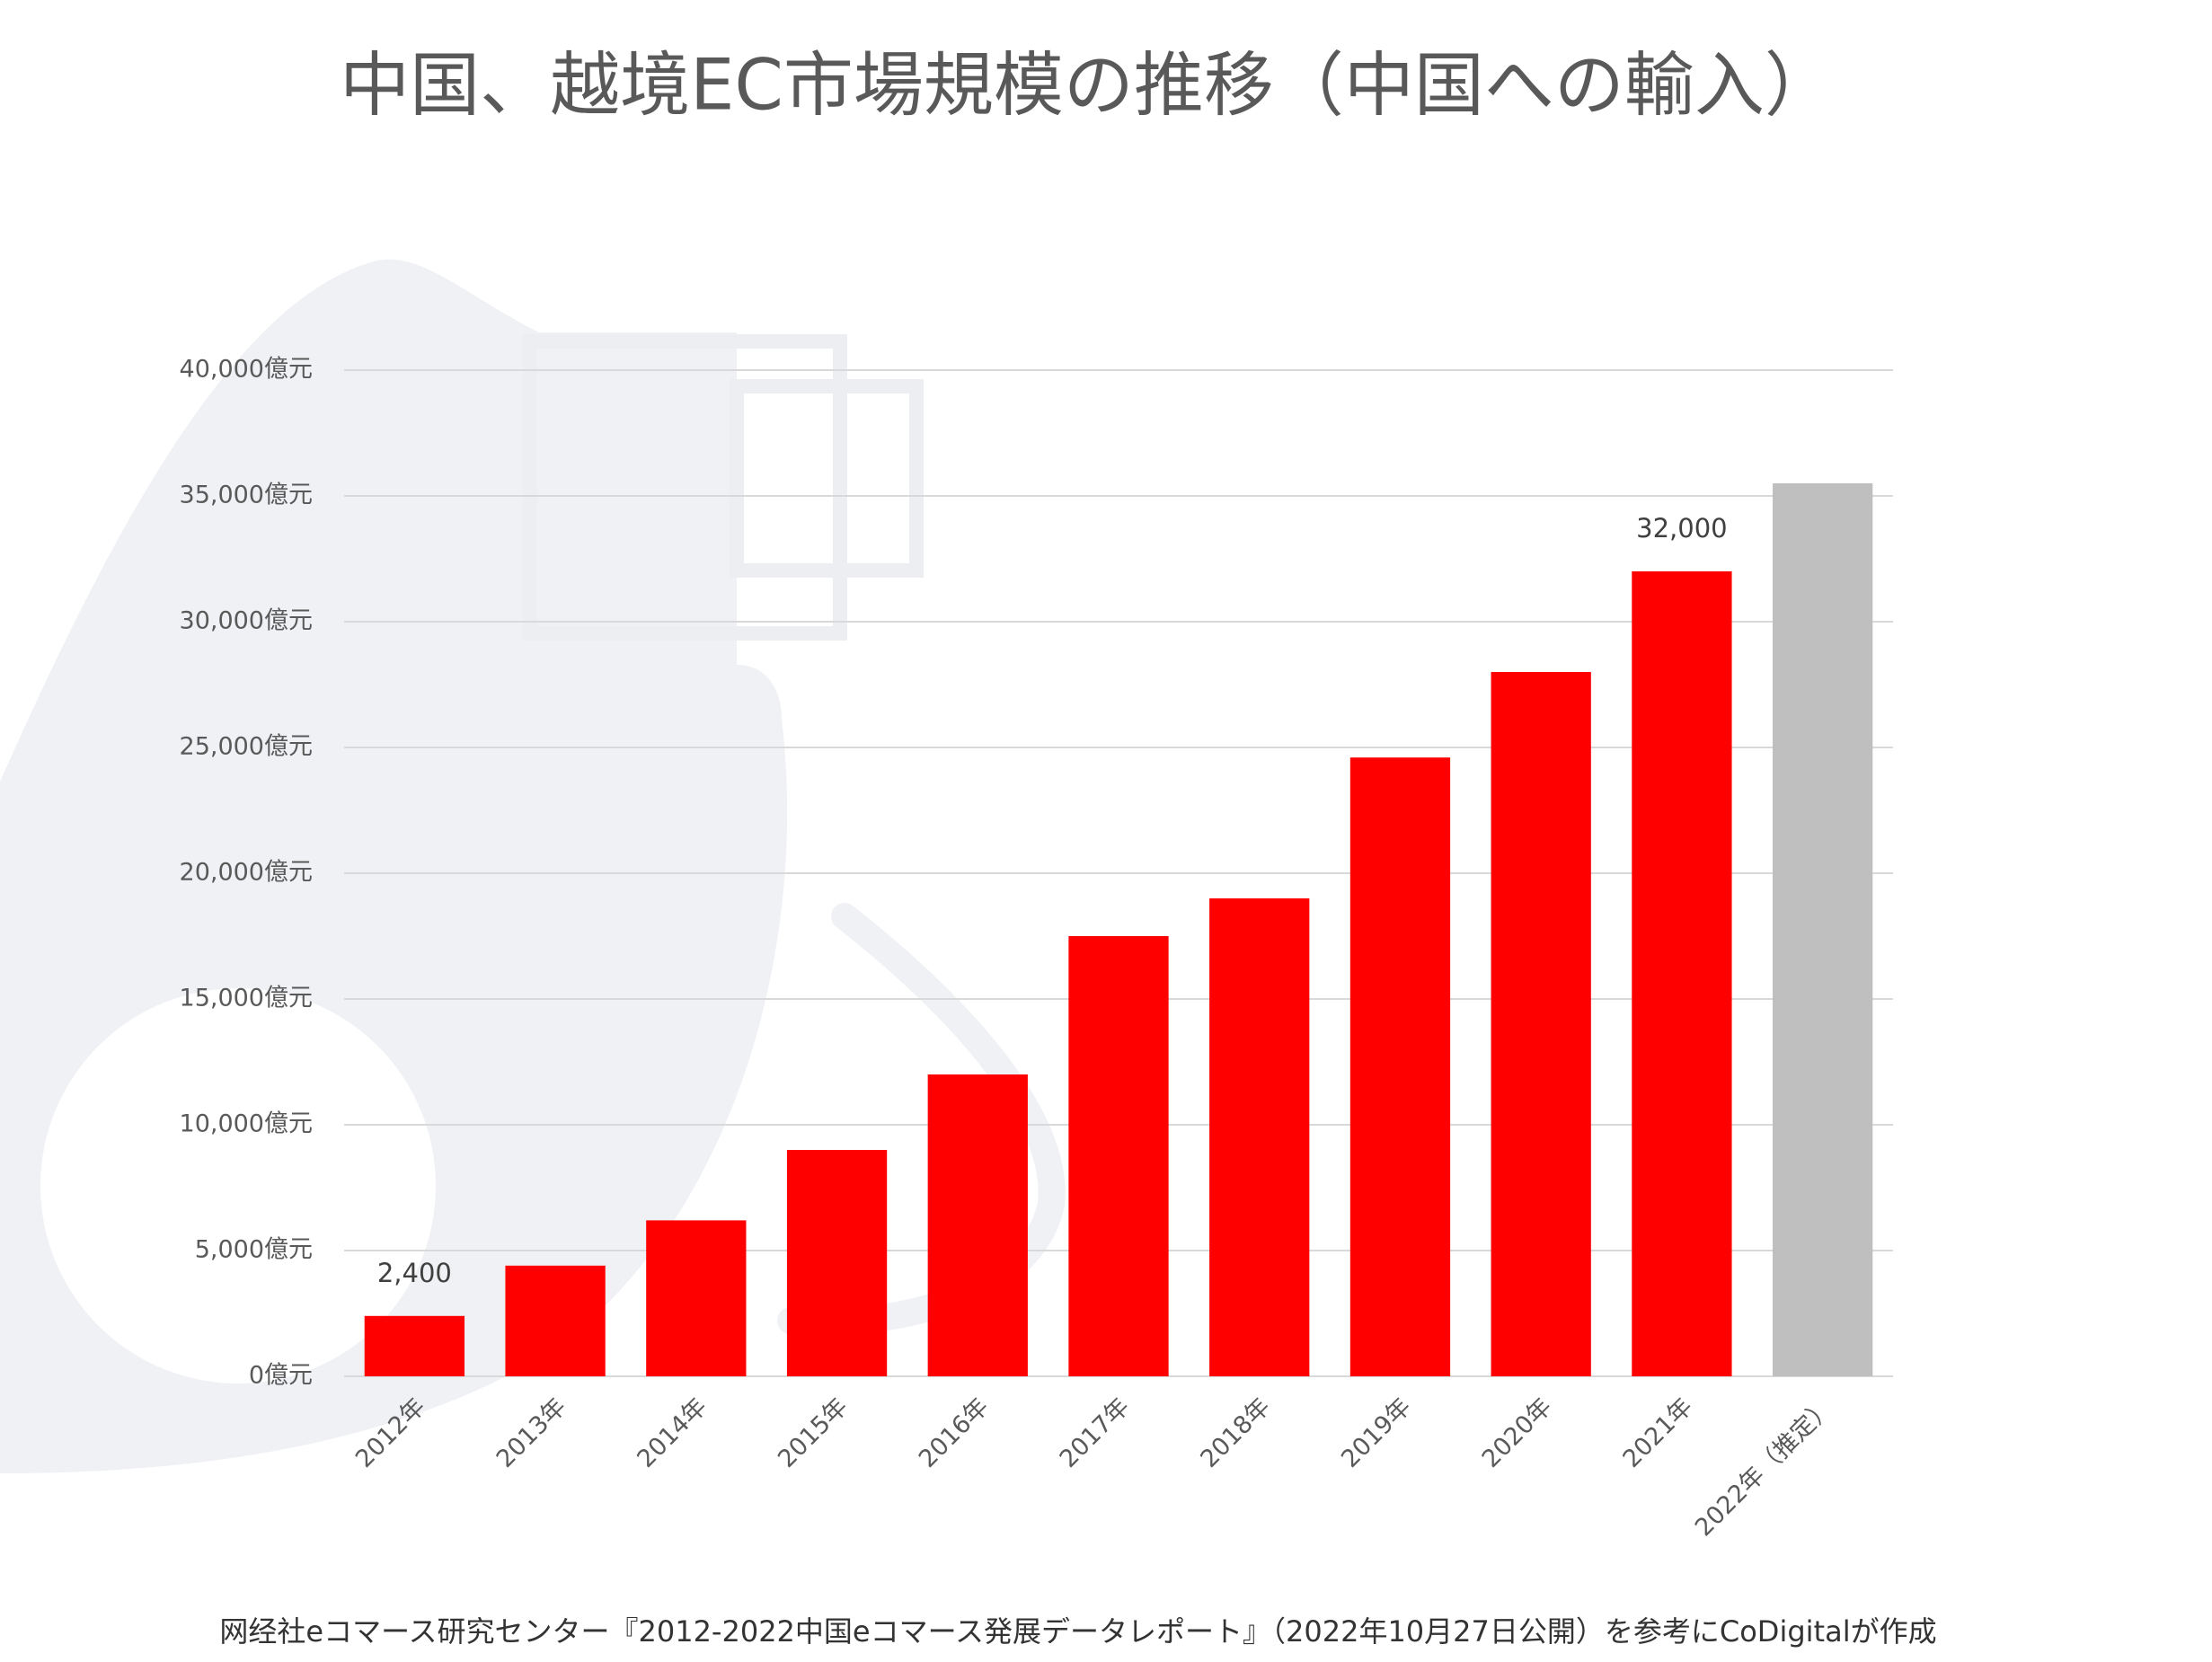  Describe the element at coordinates (254, 1250) in the screenshot. I see `y-tick-label: 5,000億元` at that location.